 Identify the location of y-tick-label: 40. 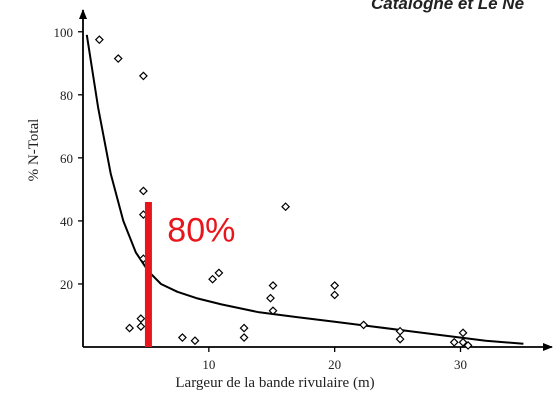
(66, 221).